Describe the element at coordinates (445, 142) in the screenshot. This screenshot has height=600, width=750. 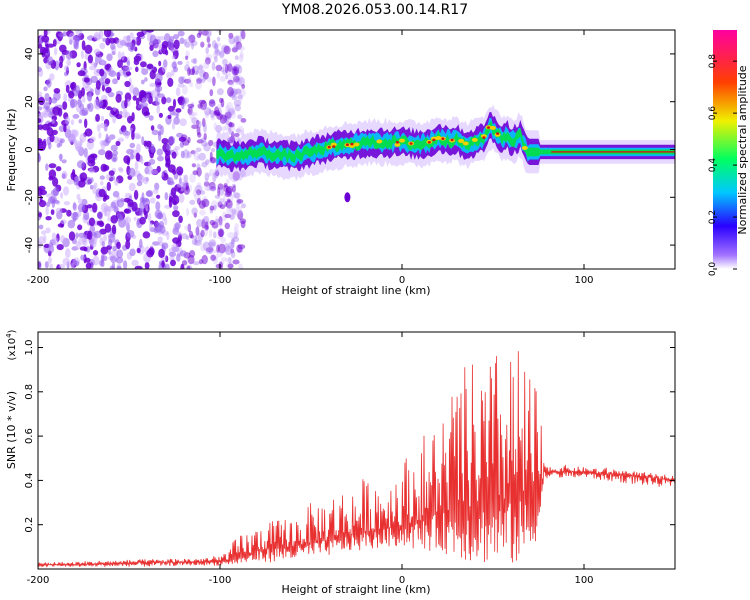
I see `ridge-band` at that location.